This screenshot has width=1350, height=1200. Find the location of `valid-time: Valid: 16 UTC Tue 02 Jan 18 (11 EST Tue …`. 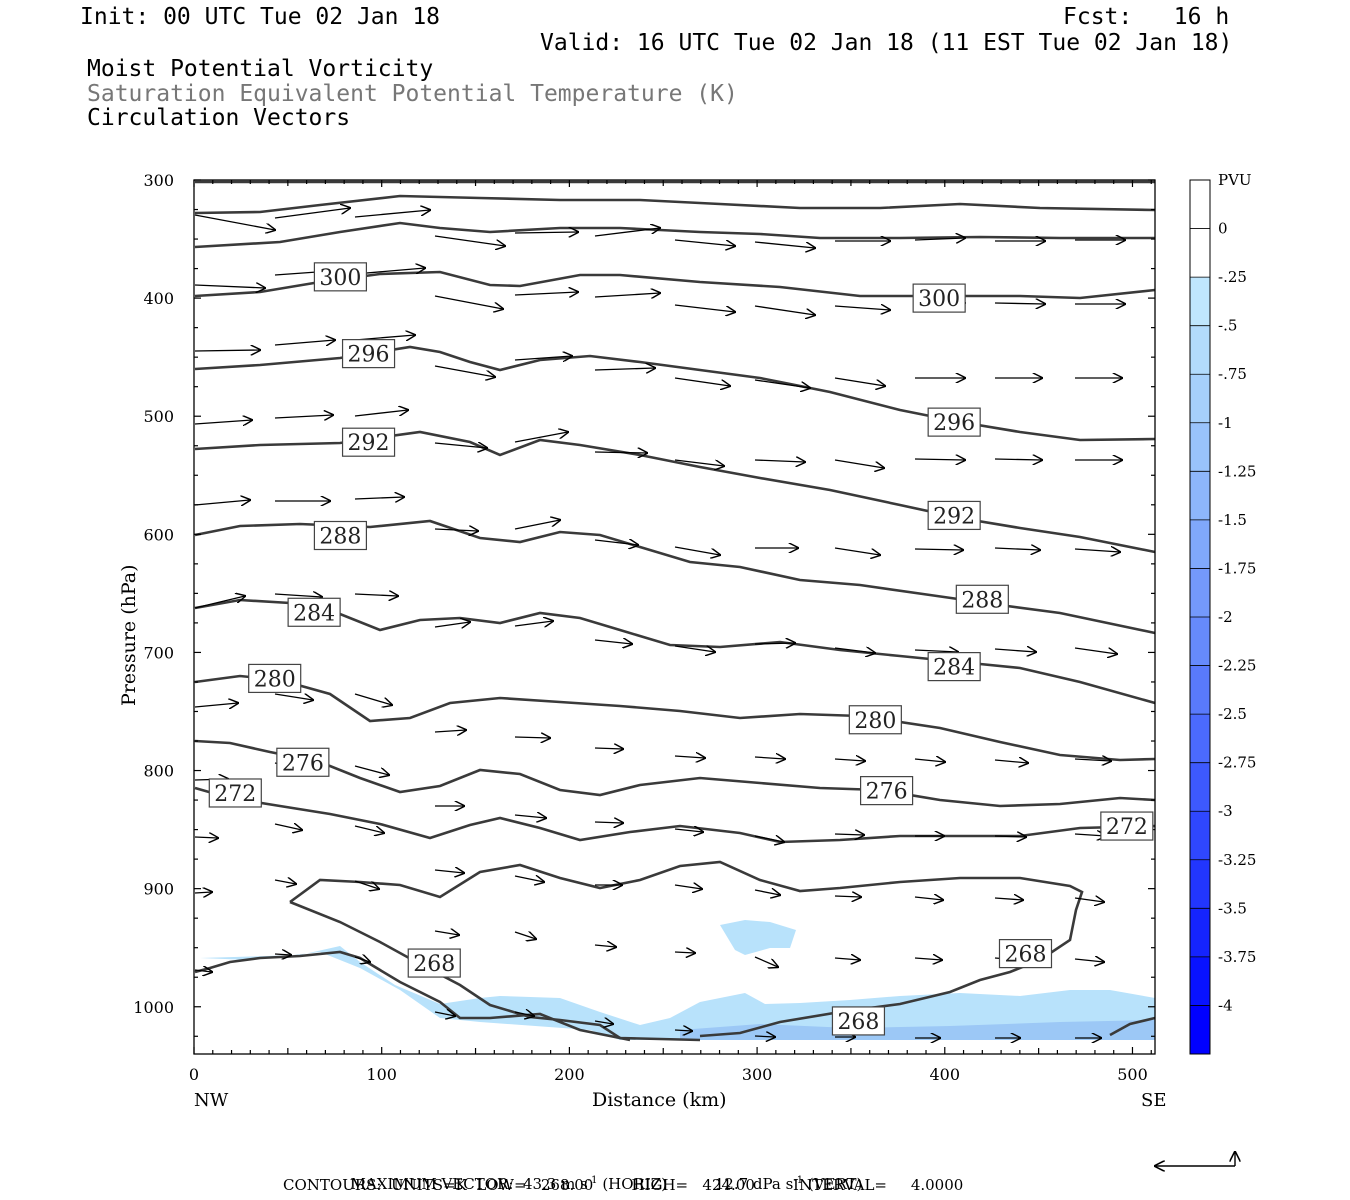

valid-time: Valid: 16 UTC Tue 02 Jan 18 (11 EST Tue … is located at coordinates (886, 43).